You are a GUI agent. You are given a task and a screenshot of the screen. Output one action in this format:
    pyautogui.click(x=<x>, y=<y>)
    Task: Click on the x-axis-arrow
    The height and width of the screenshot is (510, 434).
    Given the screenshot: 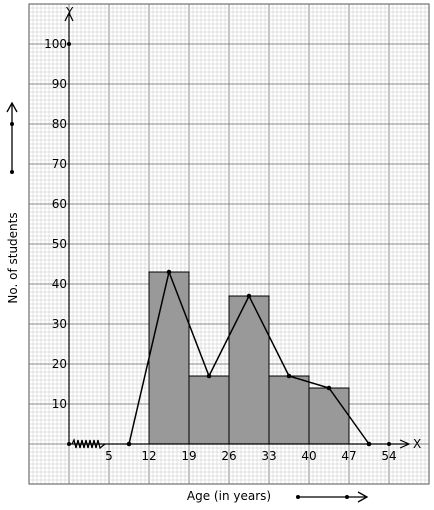 What is the action you would take?
    pyautogui.click(x=405, y=444)
    